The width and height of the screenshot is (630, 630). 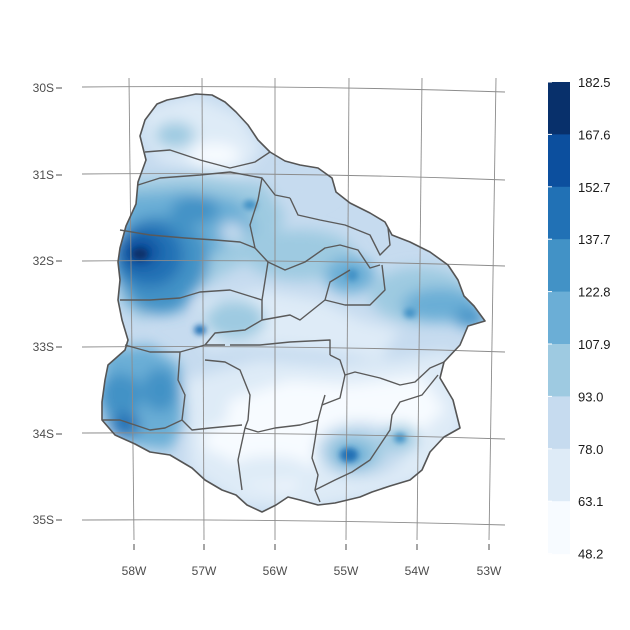 I want to click on latitude-axis: 30S 31S 32S 33S 34S 35S, so click(x=47, y=304).